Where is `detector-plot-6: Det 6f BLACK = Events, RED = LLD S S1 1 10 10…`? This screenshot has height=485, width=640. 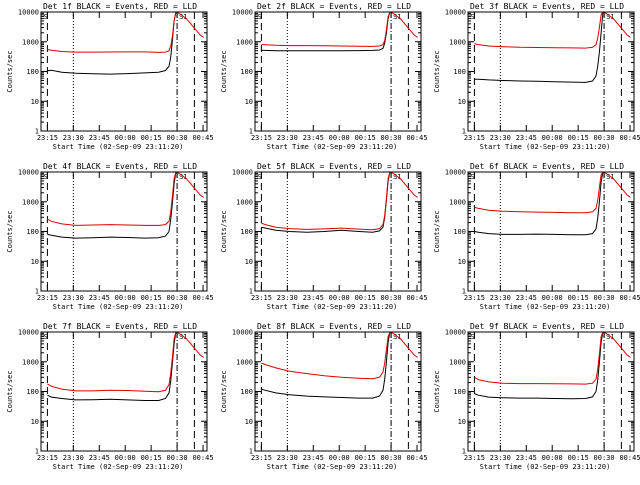
detector-plot-6: Det 6f BLACK = Events, RED = LLD S S1 1 10 10… is located at coordinates (536, 236).